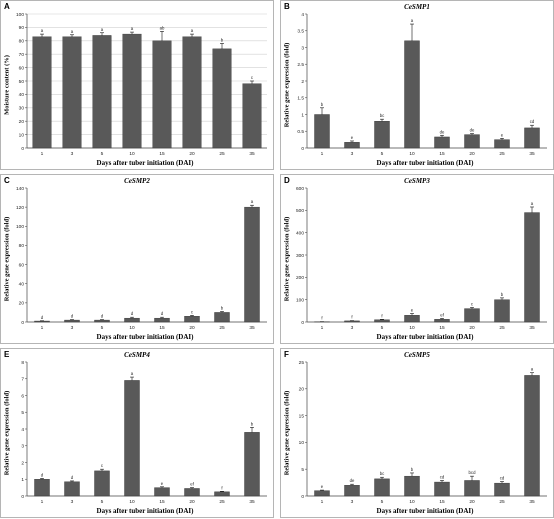 This screenshot has width=554, height=519. Describe the element at coordinates (137, 181) in the screenshot. I see `chart-title: CeSMP2` at that location.